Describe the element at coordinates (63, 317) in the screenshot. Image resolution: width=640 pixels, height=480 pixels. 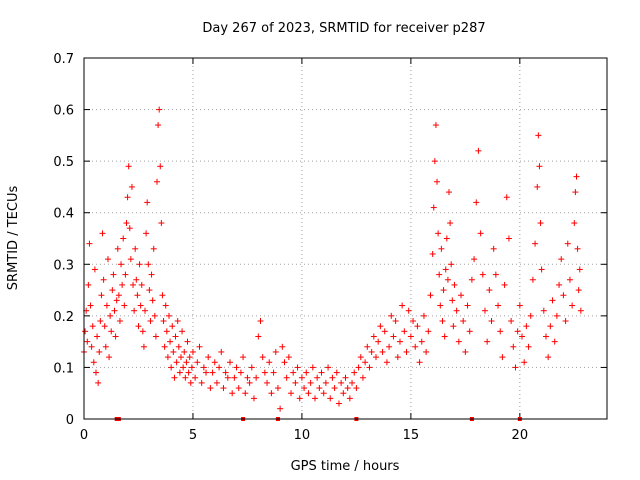
I see `y-tick-label: 0.2` at that location.